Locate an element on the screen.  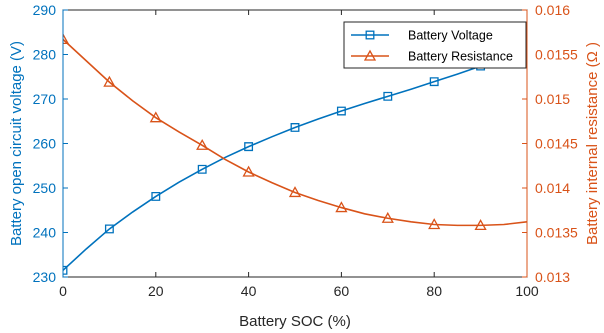
y-right-tick-label: 0.015 is located at coordinates (552, 99).